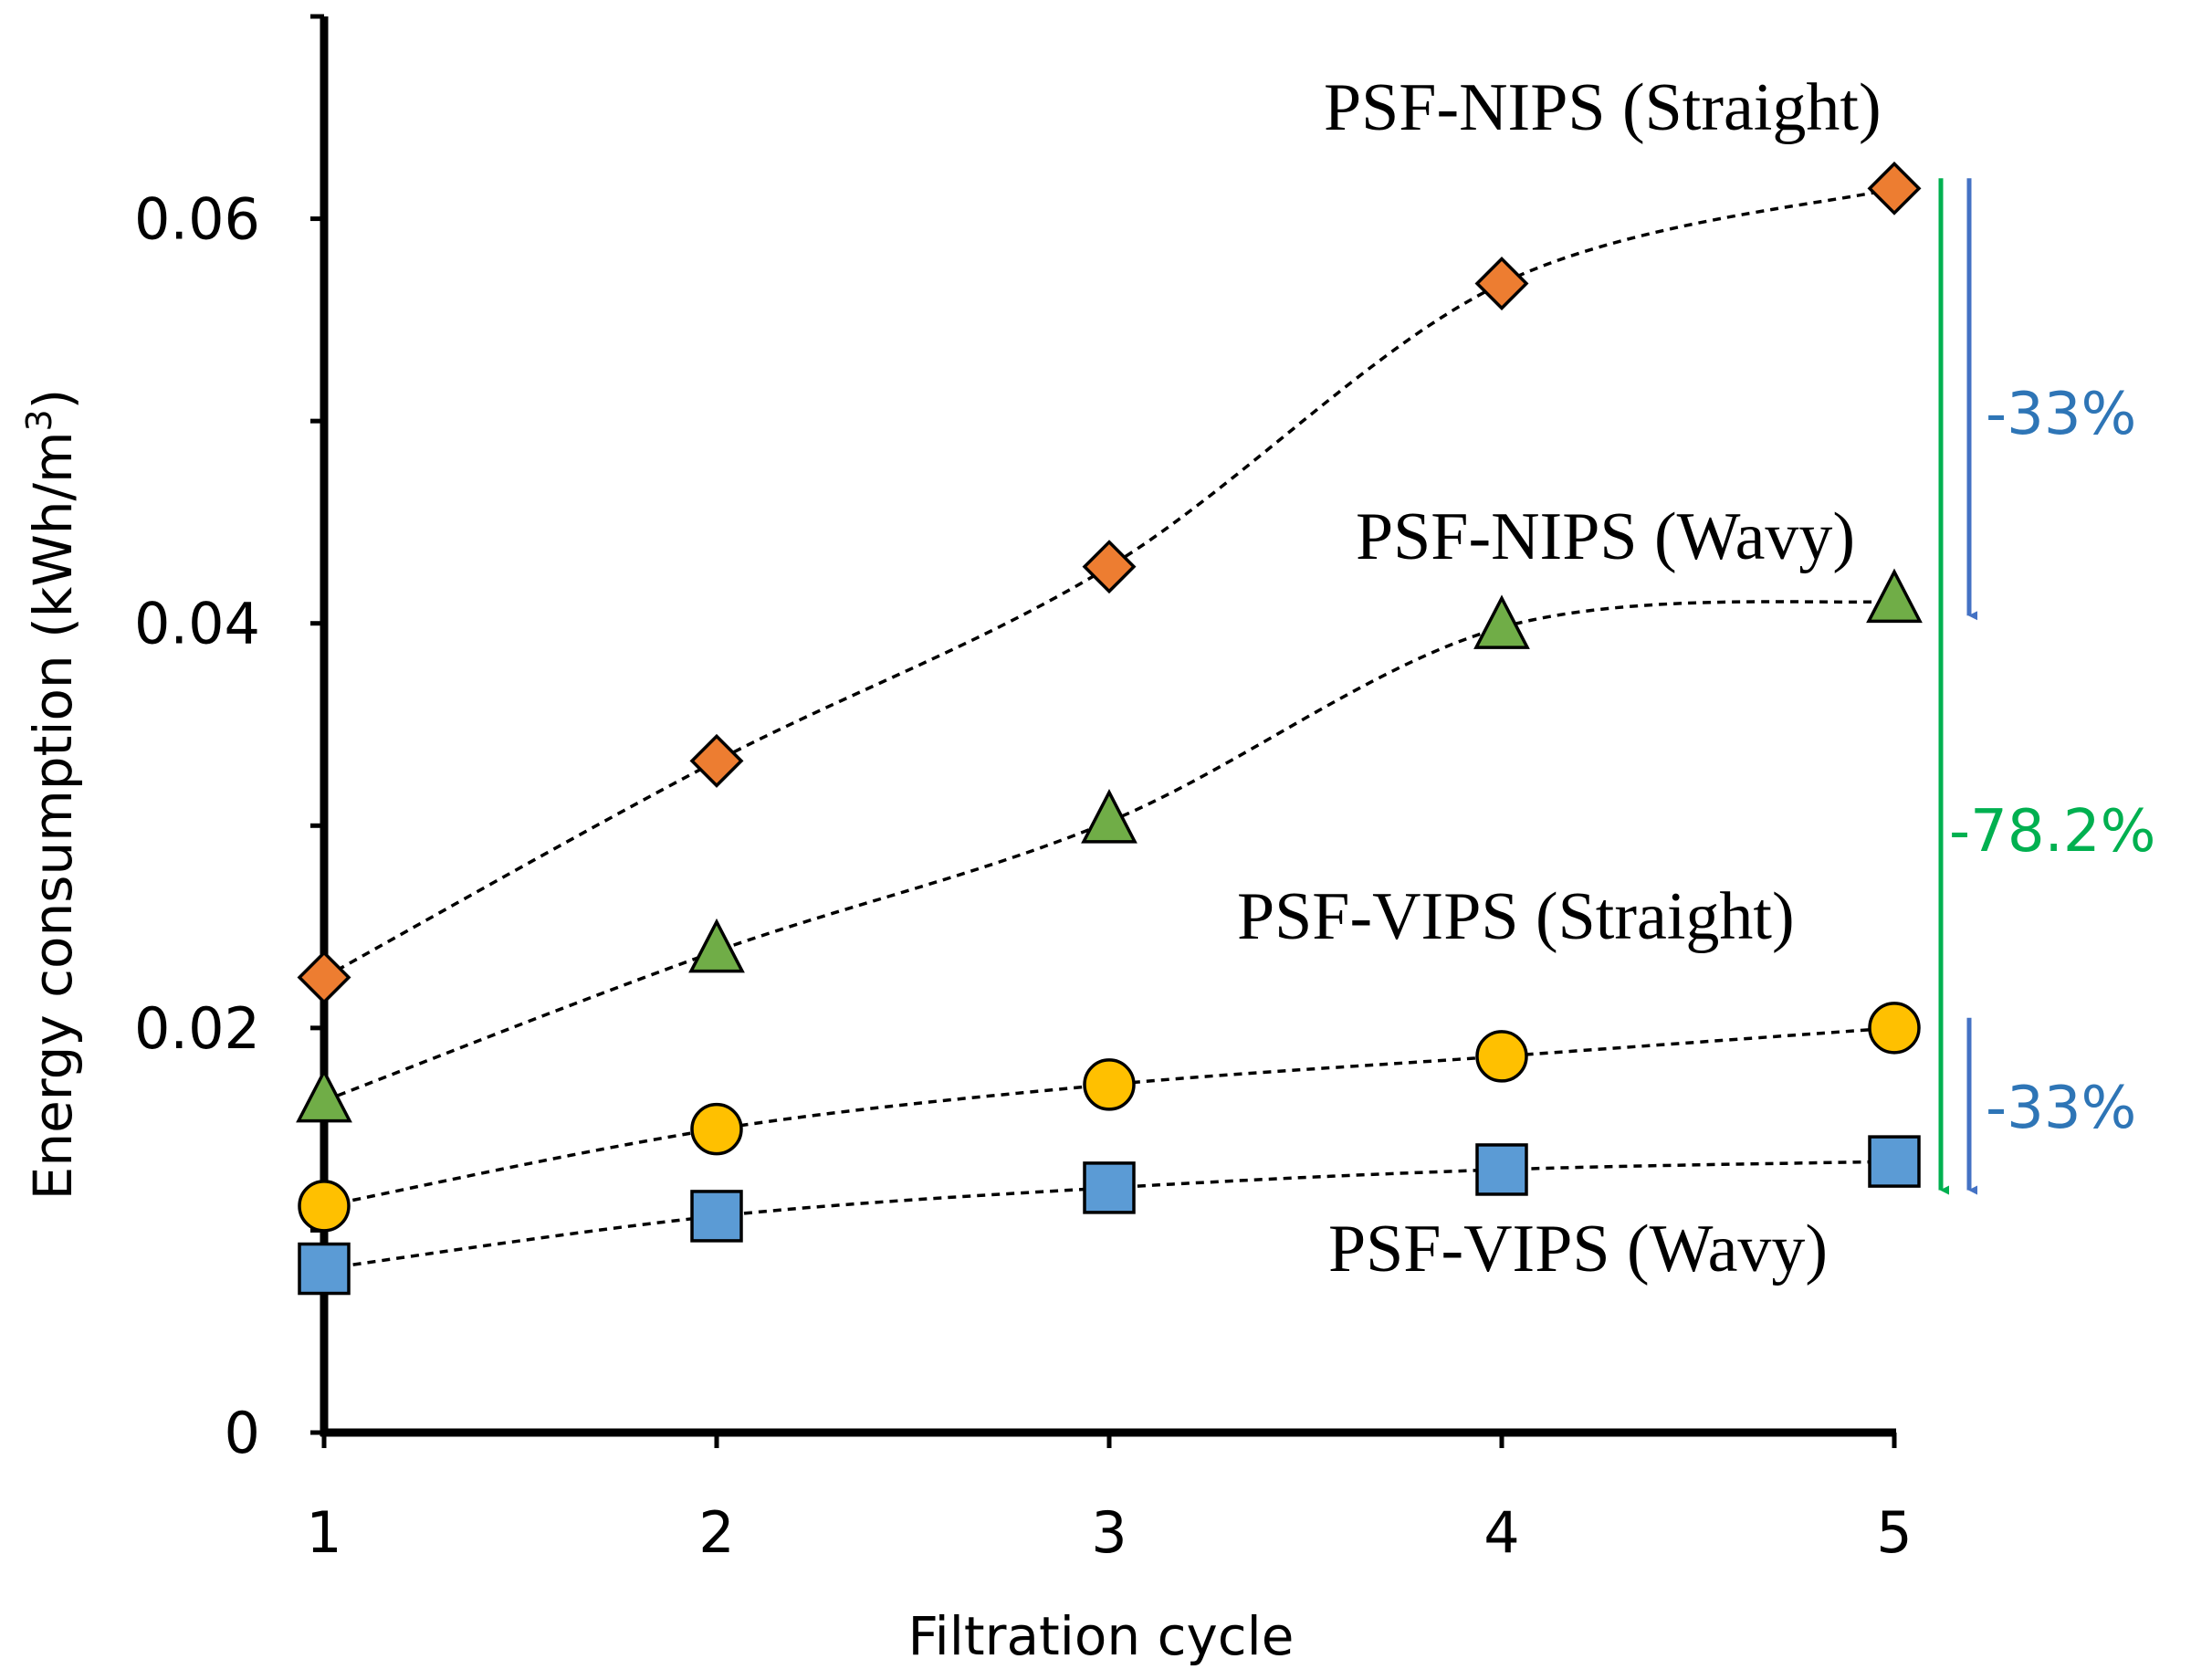 The height and width of the screenshot is (1680, 2191). I want to click on x-axis-ticks: 1 2 3 4 5, so click(1109, 1500).